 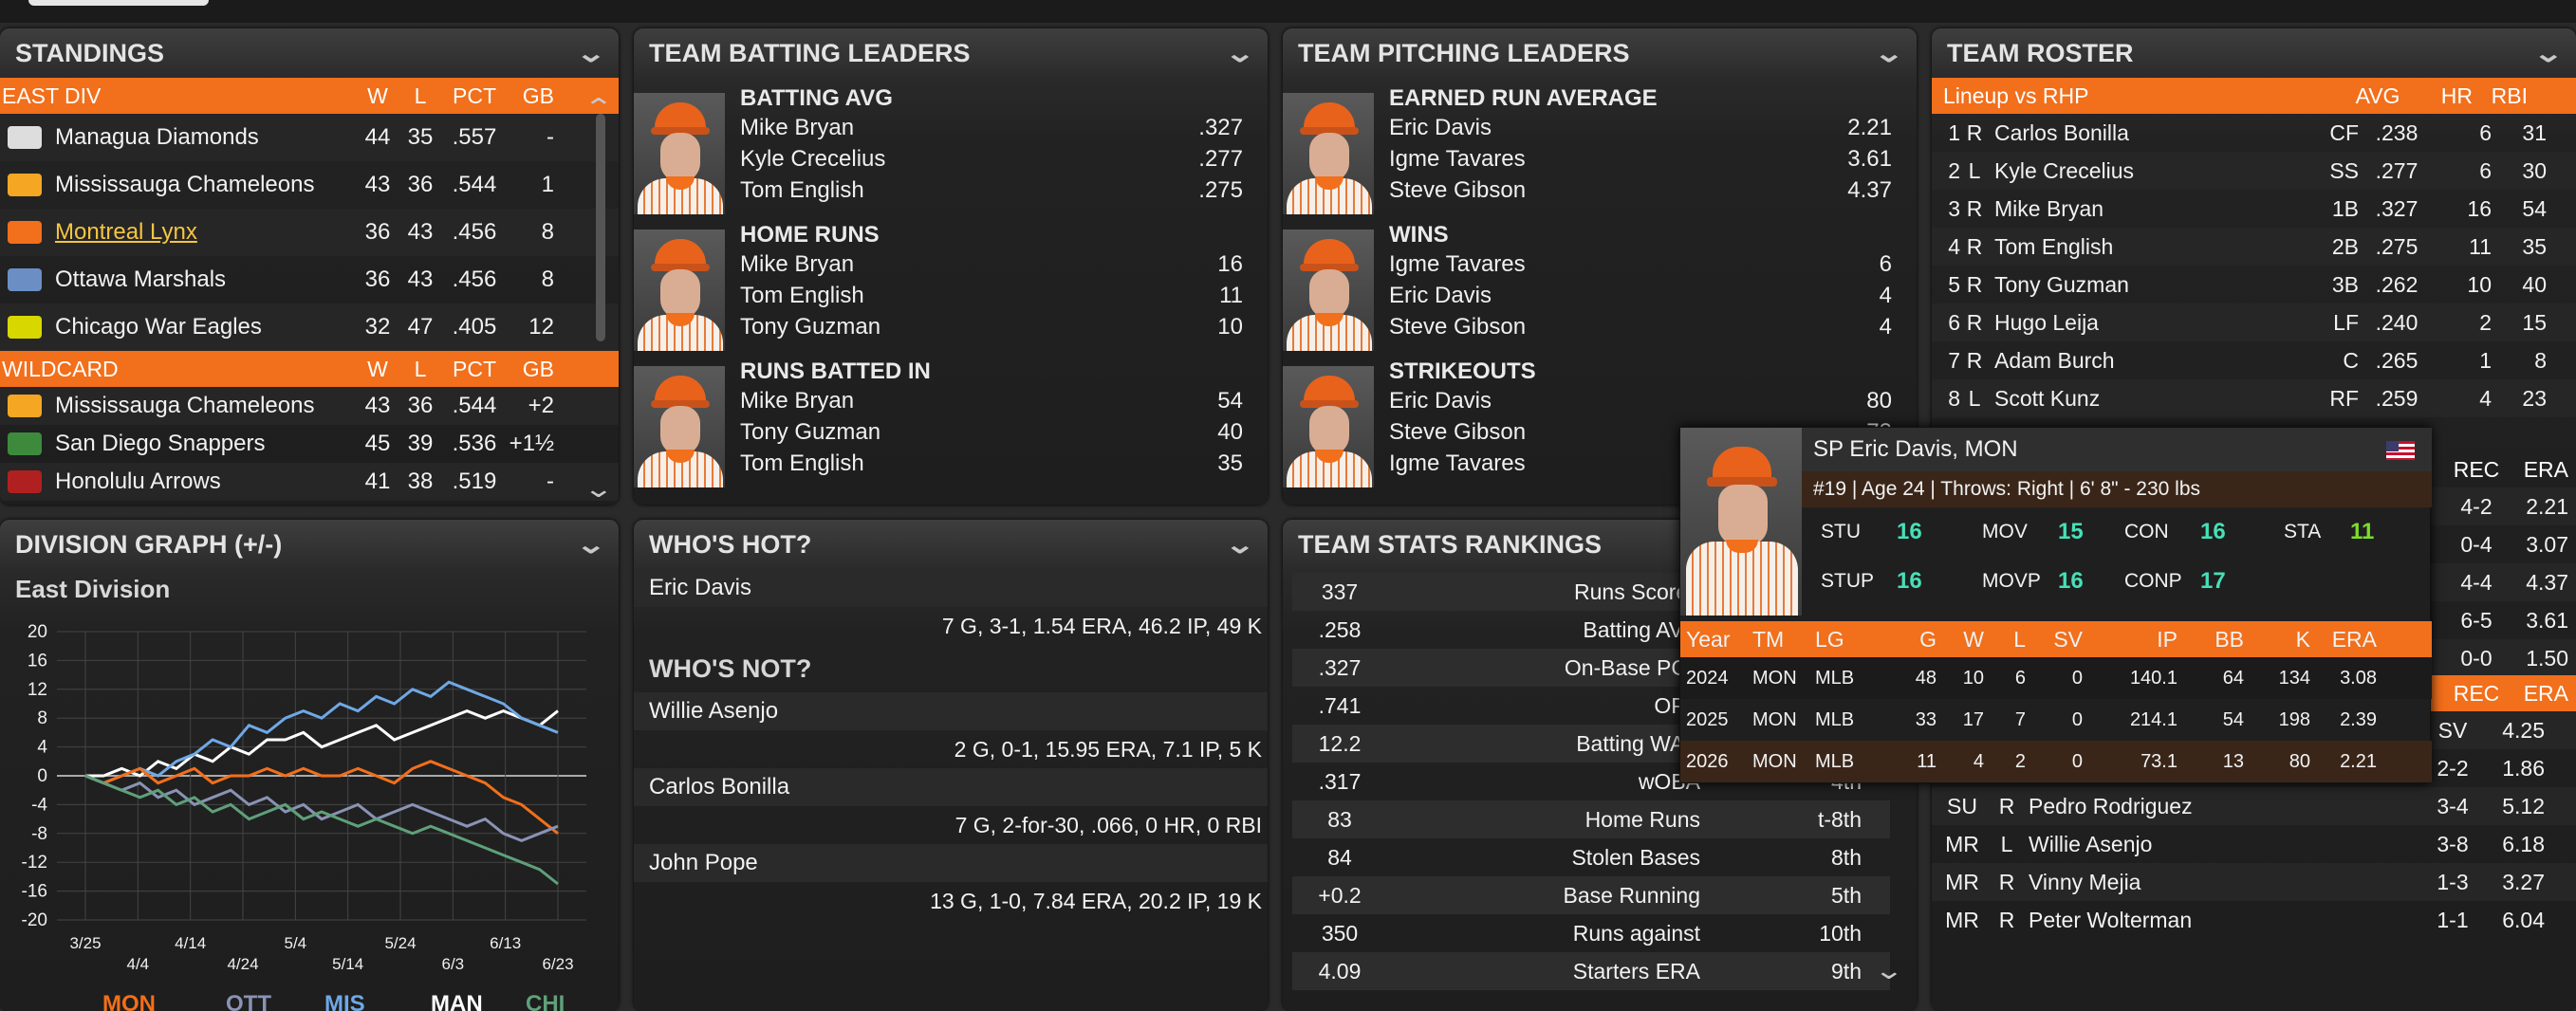 What do you see at coordinates (994, 296) in the screenshot?
I see `leader-row: Tom English 11` at bounding box center [994, 296].